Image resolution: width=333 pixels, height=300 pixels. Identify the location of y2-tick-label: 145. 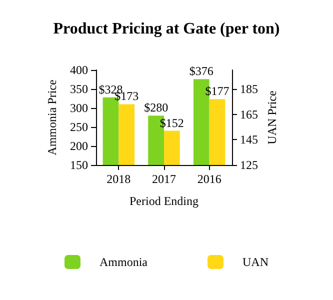
(249, 139).